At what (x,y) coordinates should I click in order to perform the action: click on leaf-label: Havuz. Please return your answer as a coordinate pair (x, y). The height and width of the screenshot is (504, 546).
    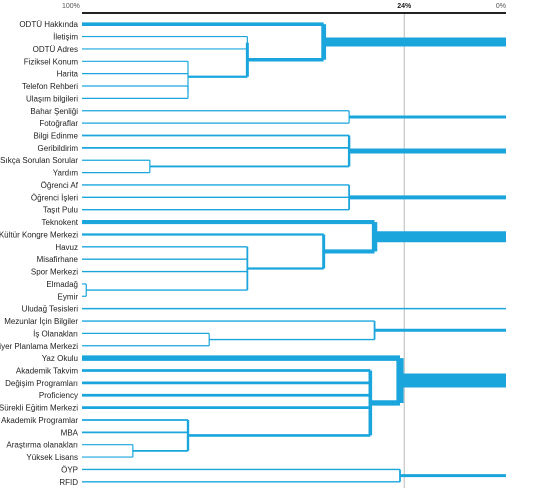
    Looking at the image, I should click on (66, 247).